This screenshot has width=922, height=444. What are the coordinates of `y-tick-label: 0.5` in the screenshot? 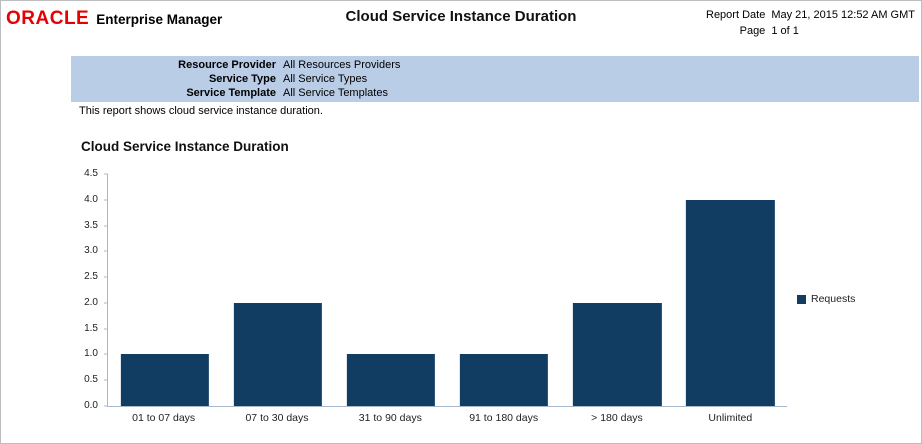 It's located at (91, 380).